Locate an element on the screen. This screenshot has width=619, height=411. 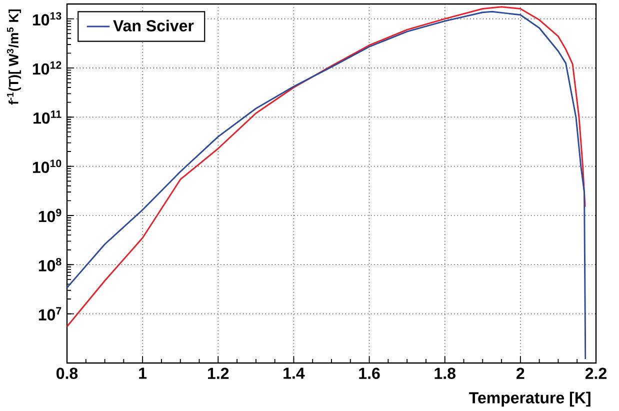
y-tick-label: 10$^{7}$ is located at coordinates (50, 313).